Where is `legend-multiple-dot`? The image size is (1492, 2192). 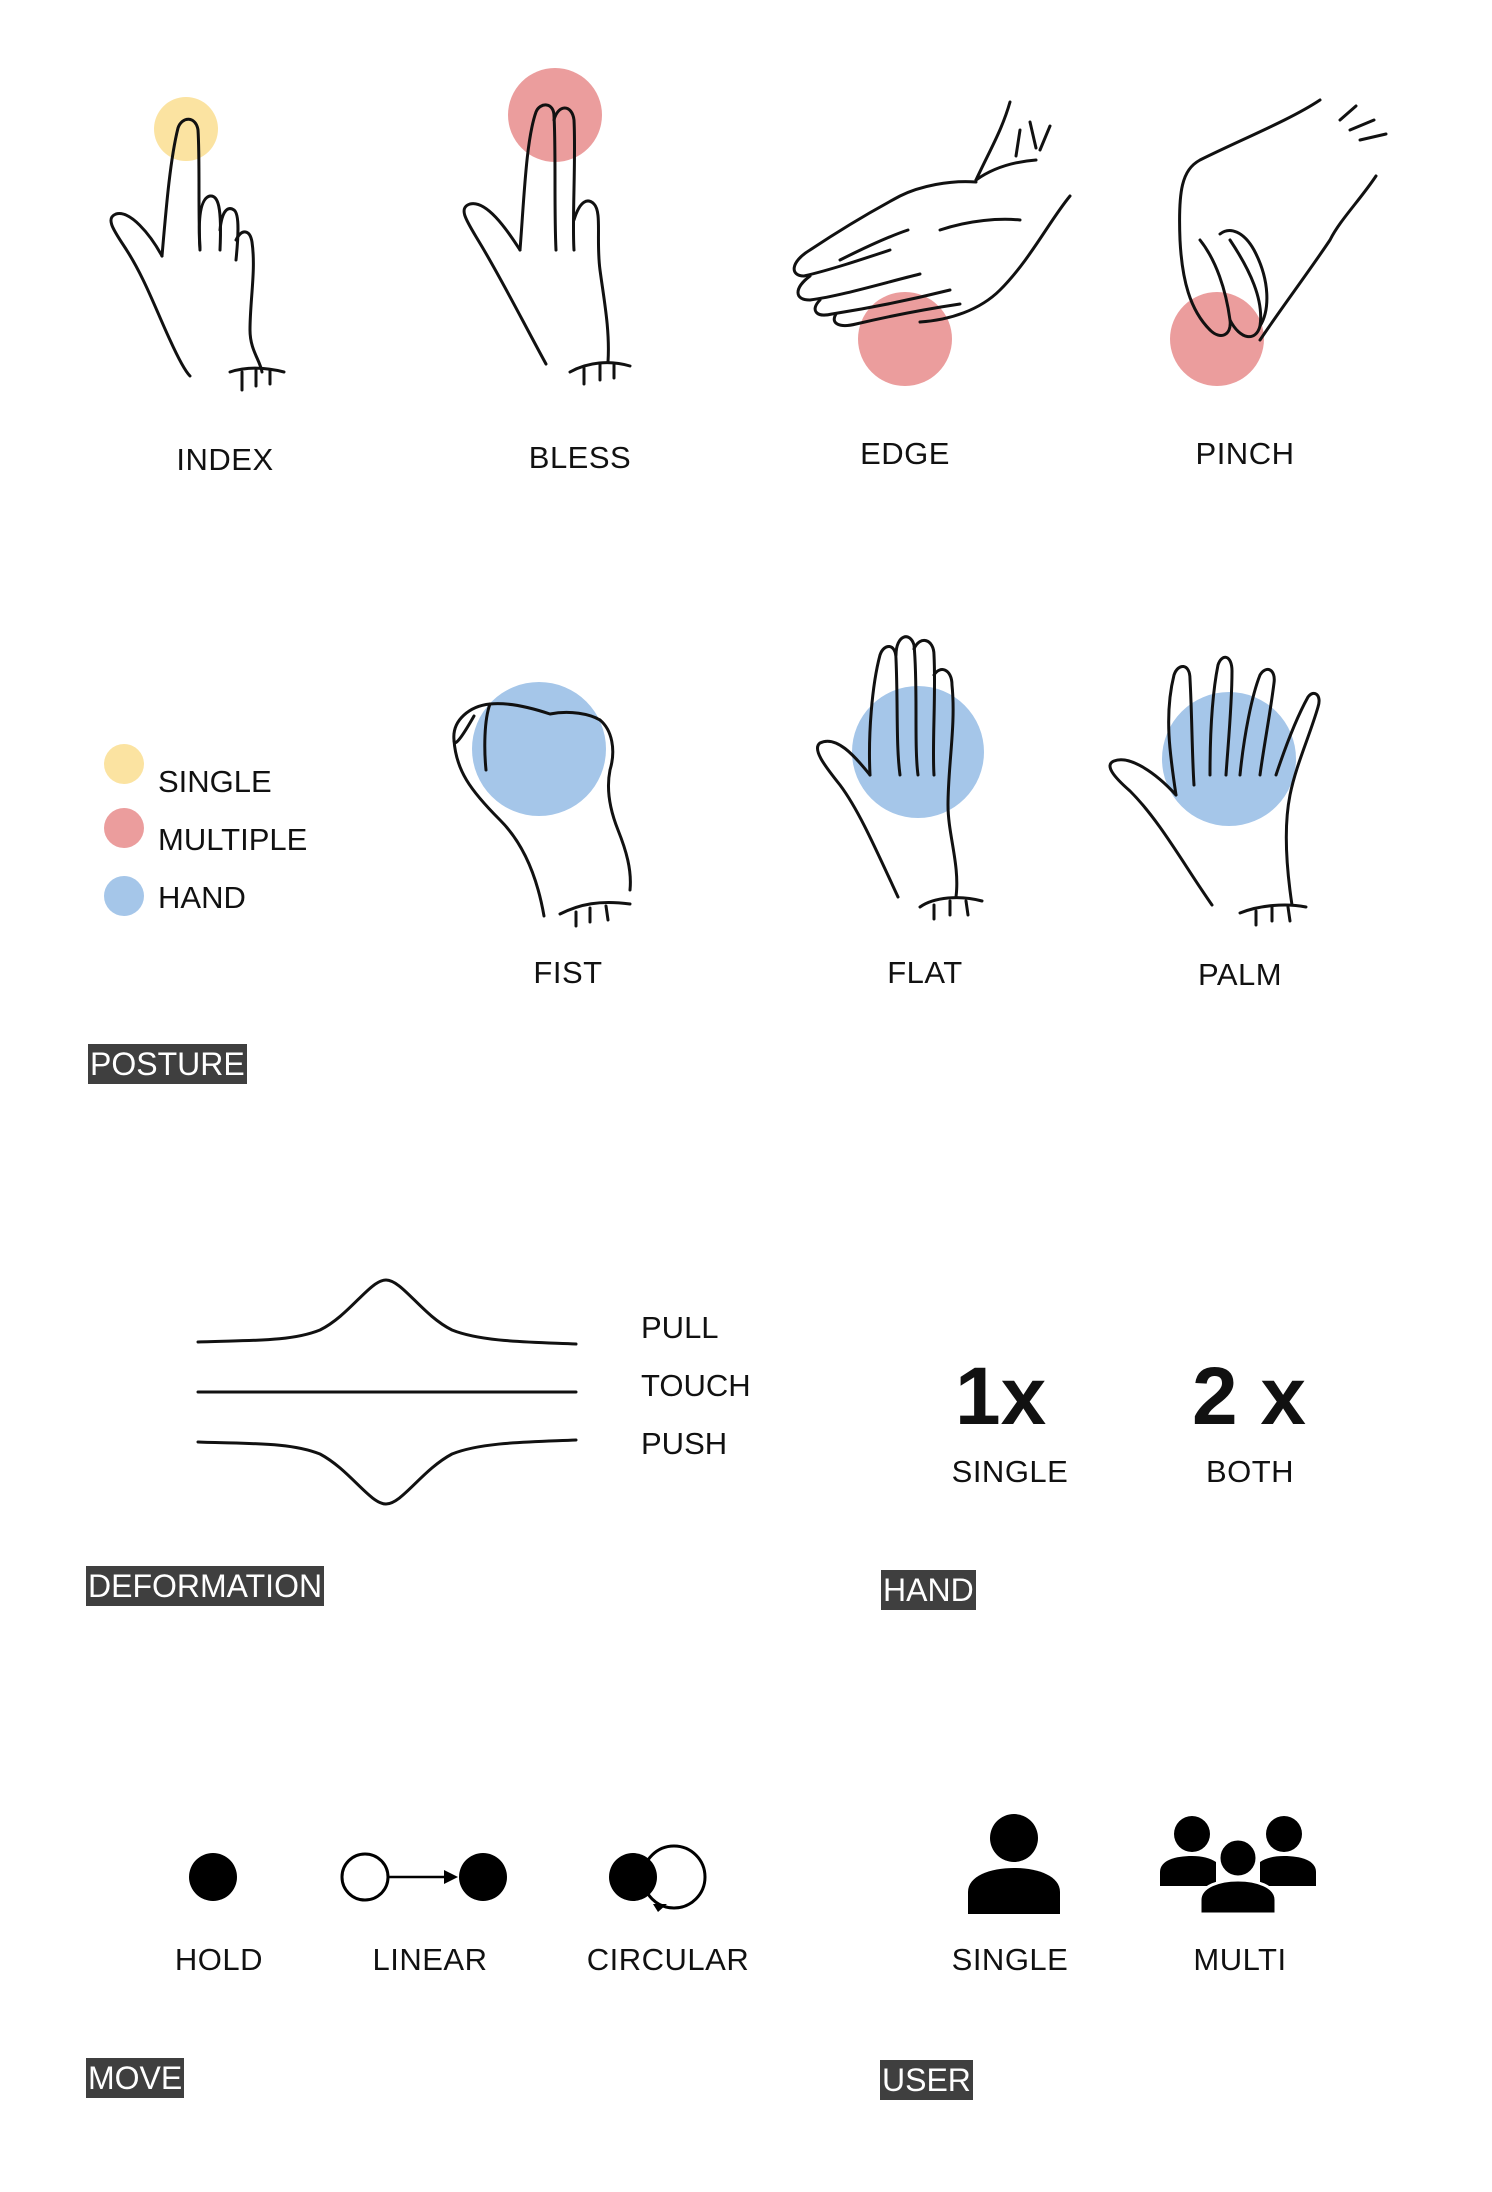
legend-multiple-dot is located at coordinates (124, 828).